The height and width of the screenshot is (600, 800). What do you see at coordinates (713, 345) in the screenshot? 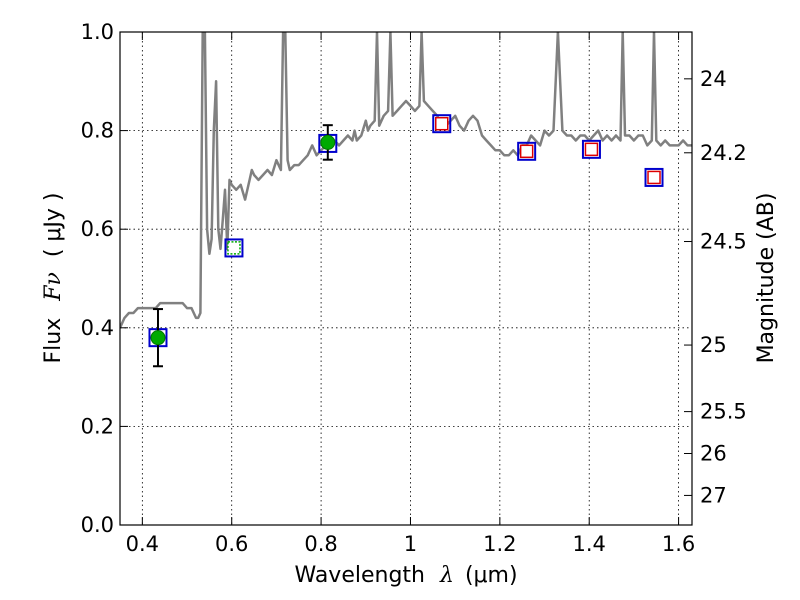
I see `y2-tick-label: 25` at bounding box center [713, 345].